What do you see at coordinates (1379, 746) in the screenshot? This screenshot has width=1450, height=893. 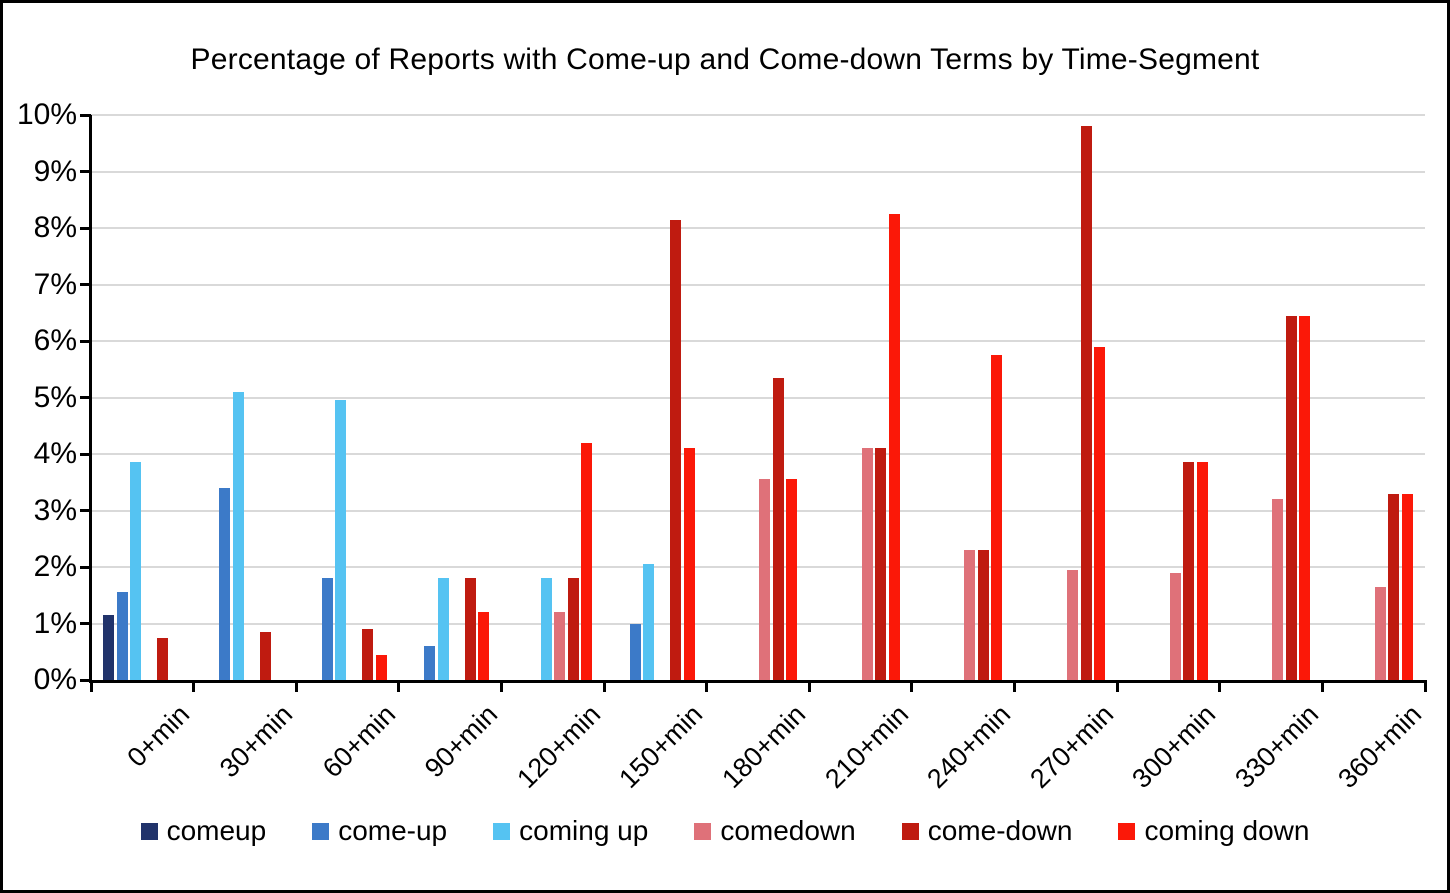 I see `x-axis-tick-label: 360+min` at bounding box center [1379, 746].